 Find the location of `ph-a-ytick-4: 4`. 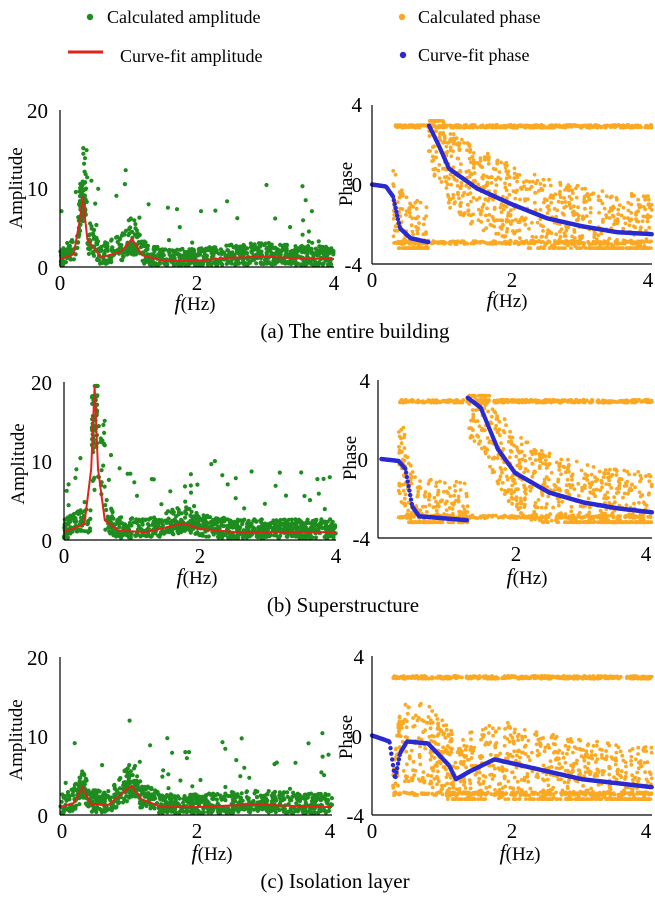

ph-a-ytick-4: 4 is located at coordinates (357, 105).